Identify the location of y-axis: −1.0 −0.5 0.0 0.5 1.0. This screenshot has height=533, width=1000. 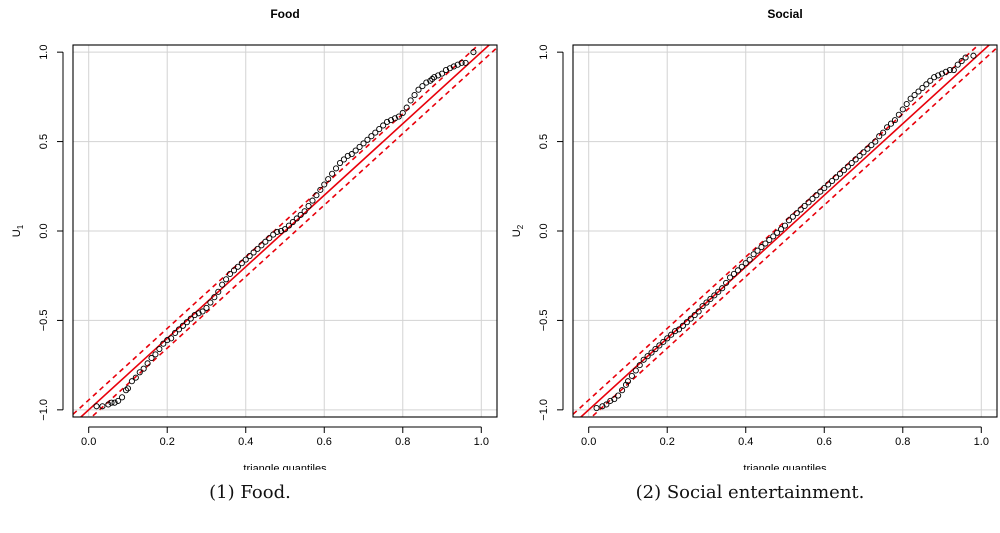
(51, 233).